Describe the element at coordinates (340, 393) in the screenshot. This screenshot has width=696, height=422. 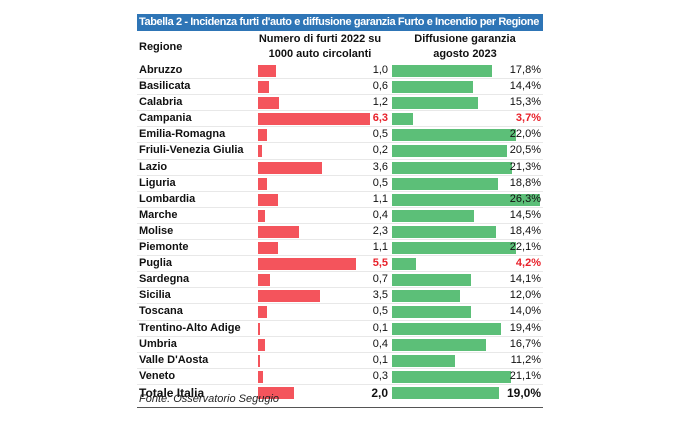
I see `table-row: Totale Italia 2,0 19,0%` at that location.